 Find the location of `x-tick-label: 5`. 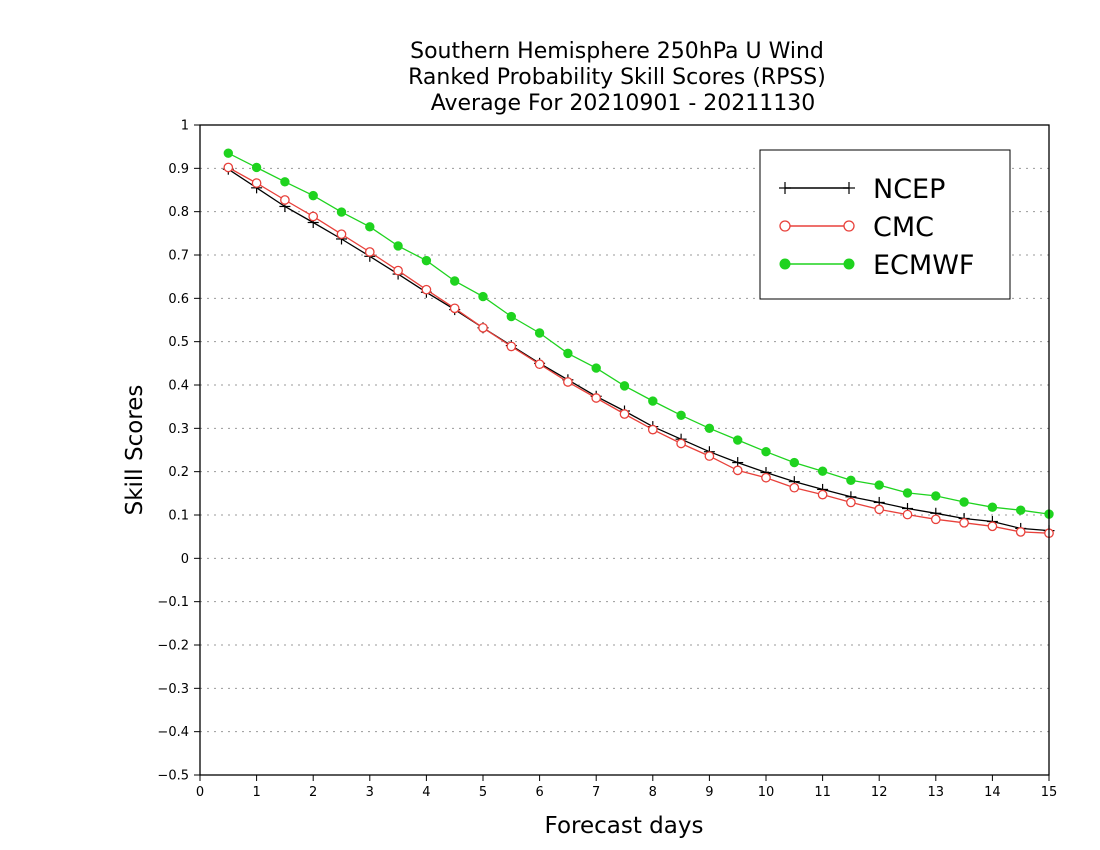

x-tick-label: 5 is located at coordinates (483, 792).